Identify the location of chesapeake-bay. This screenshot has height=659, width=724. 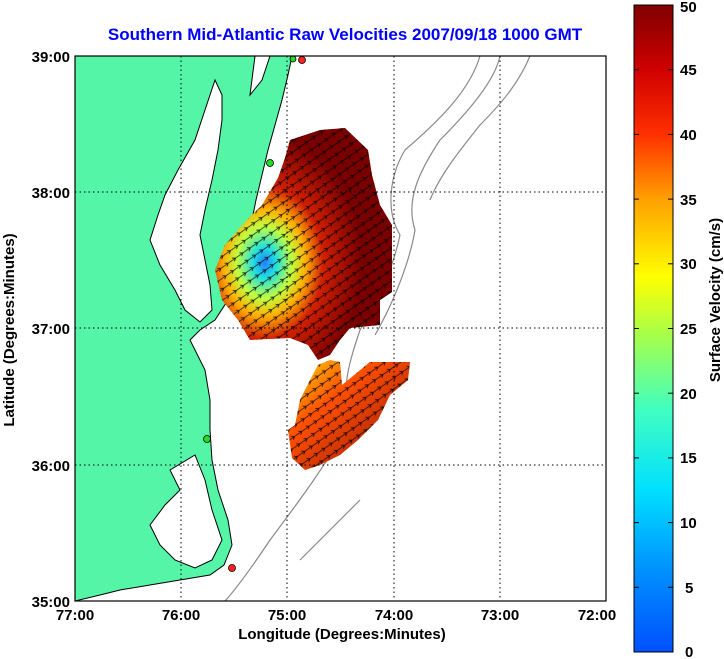
(186, 200).